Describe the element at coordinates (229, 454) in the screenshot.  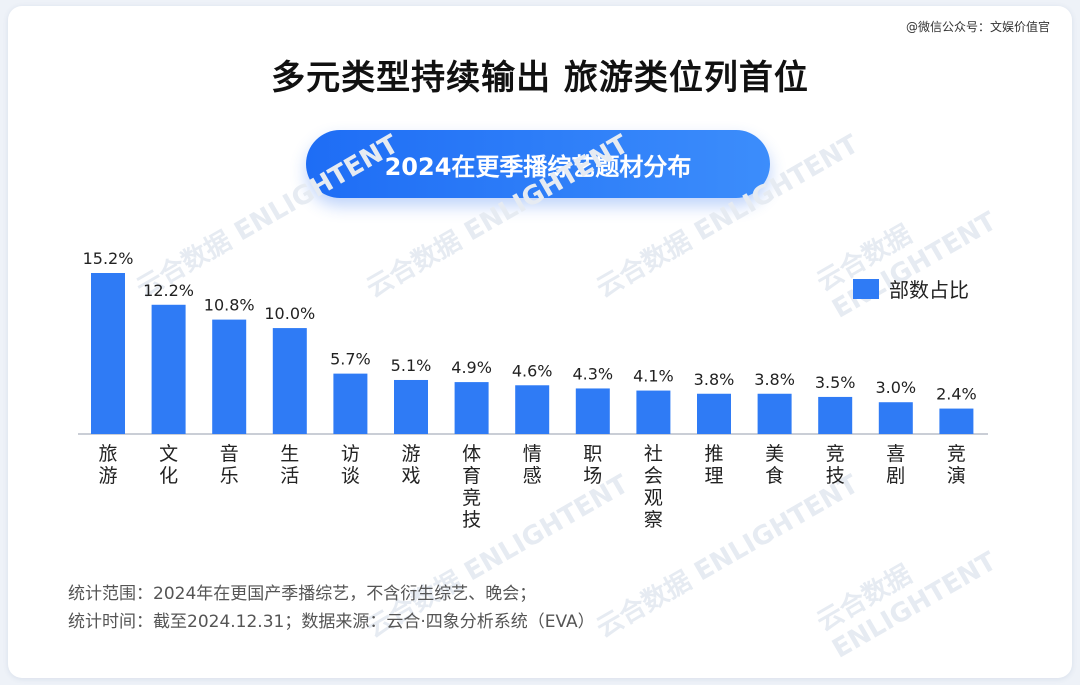
I see `category-label: 音` at that location.